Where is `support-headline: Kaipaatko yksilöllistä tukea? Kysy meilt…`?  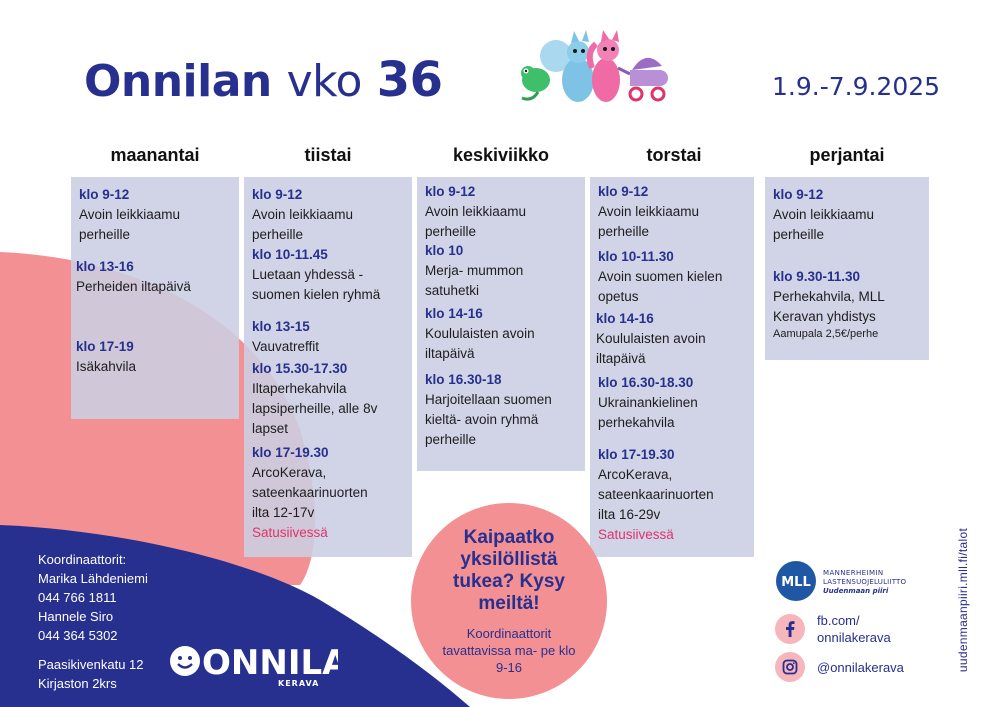
support-headline: Kaipaatko yksilöllistä tukea? Kysy meilt… is located at coordinates (509, 570).